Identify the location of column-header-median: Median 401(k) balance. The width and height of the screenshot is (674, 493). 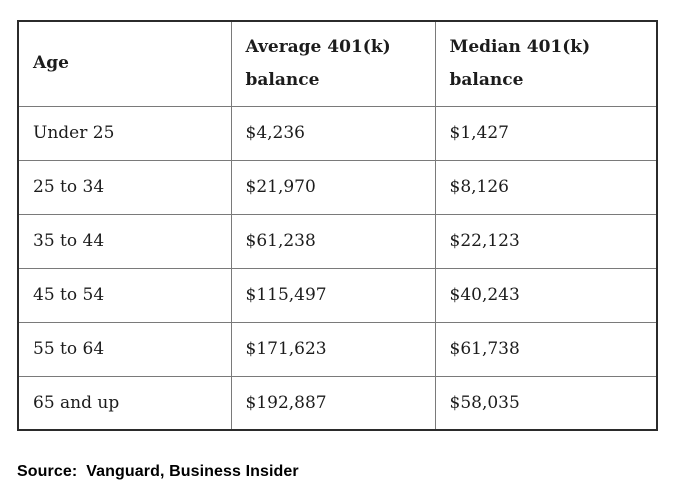
(546, 63).